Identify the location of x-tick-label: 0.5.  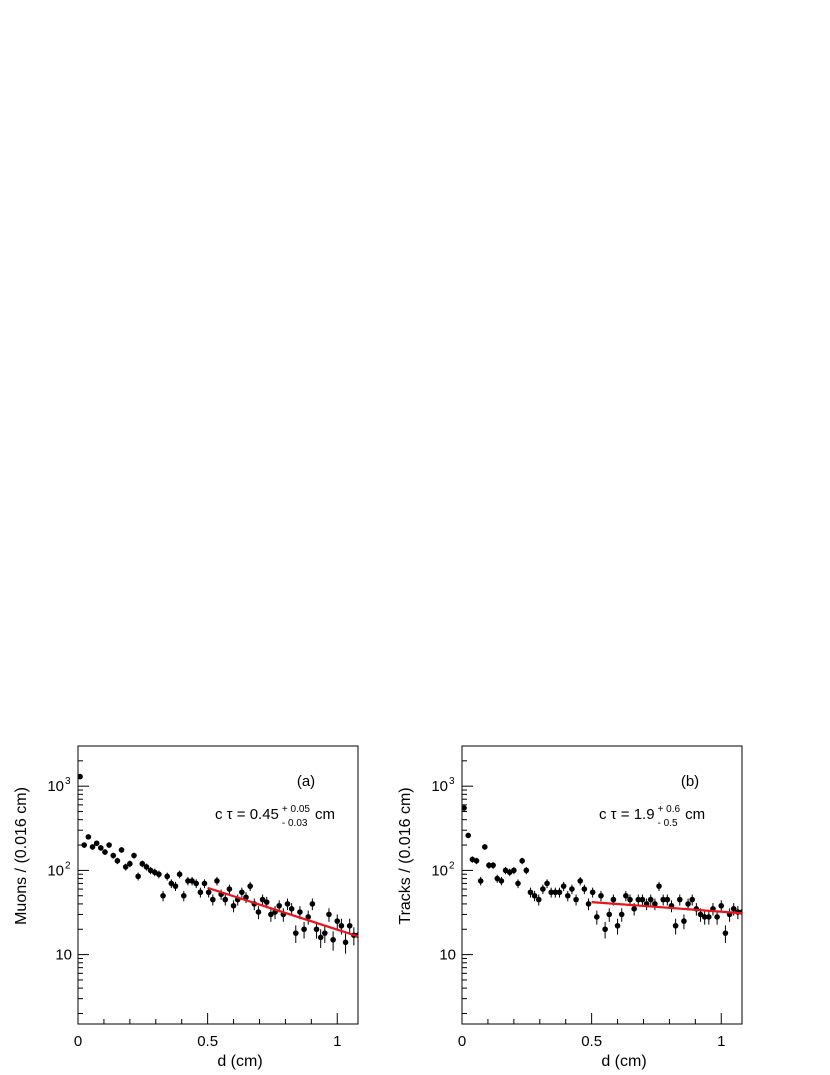
(207, 1041).